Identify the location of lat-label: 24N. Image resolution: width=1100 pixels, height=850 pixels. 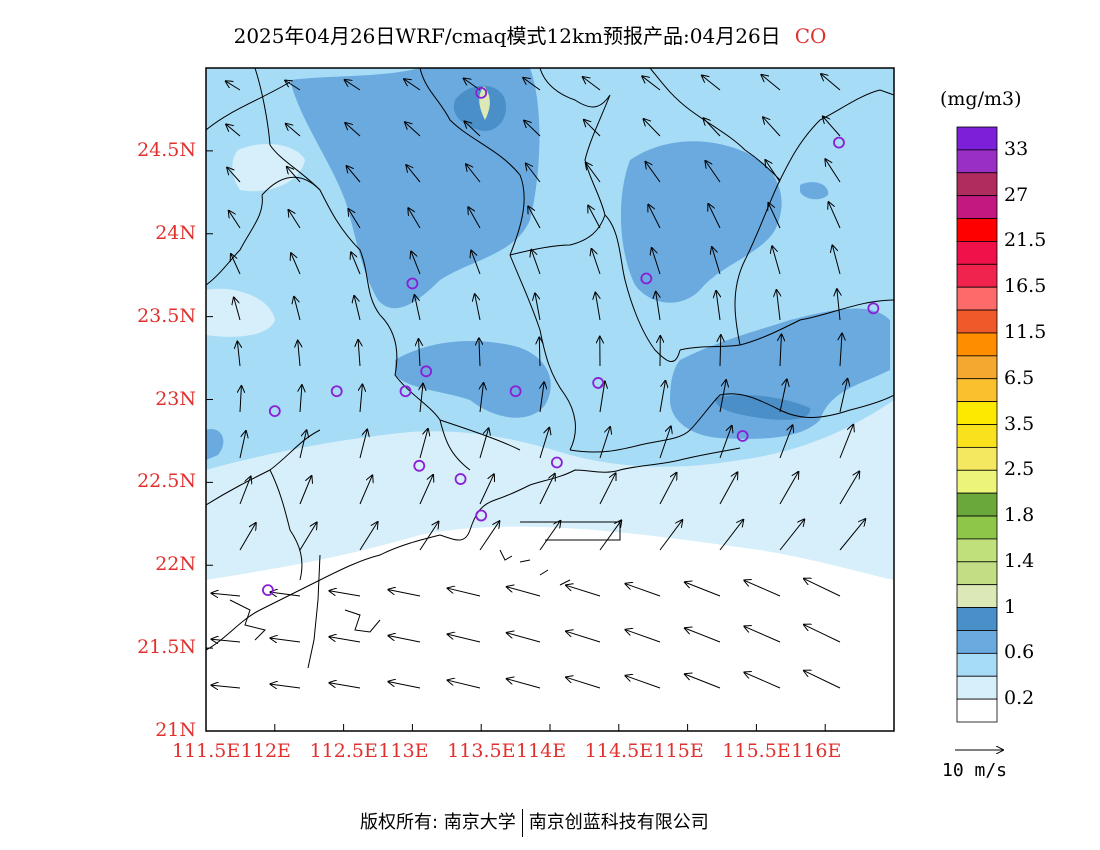
(175, 232).